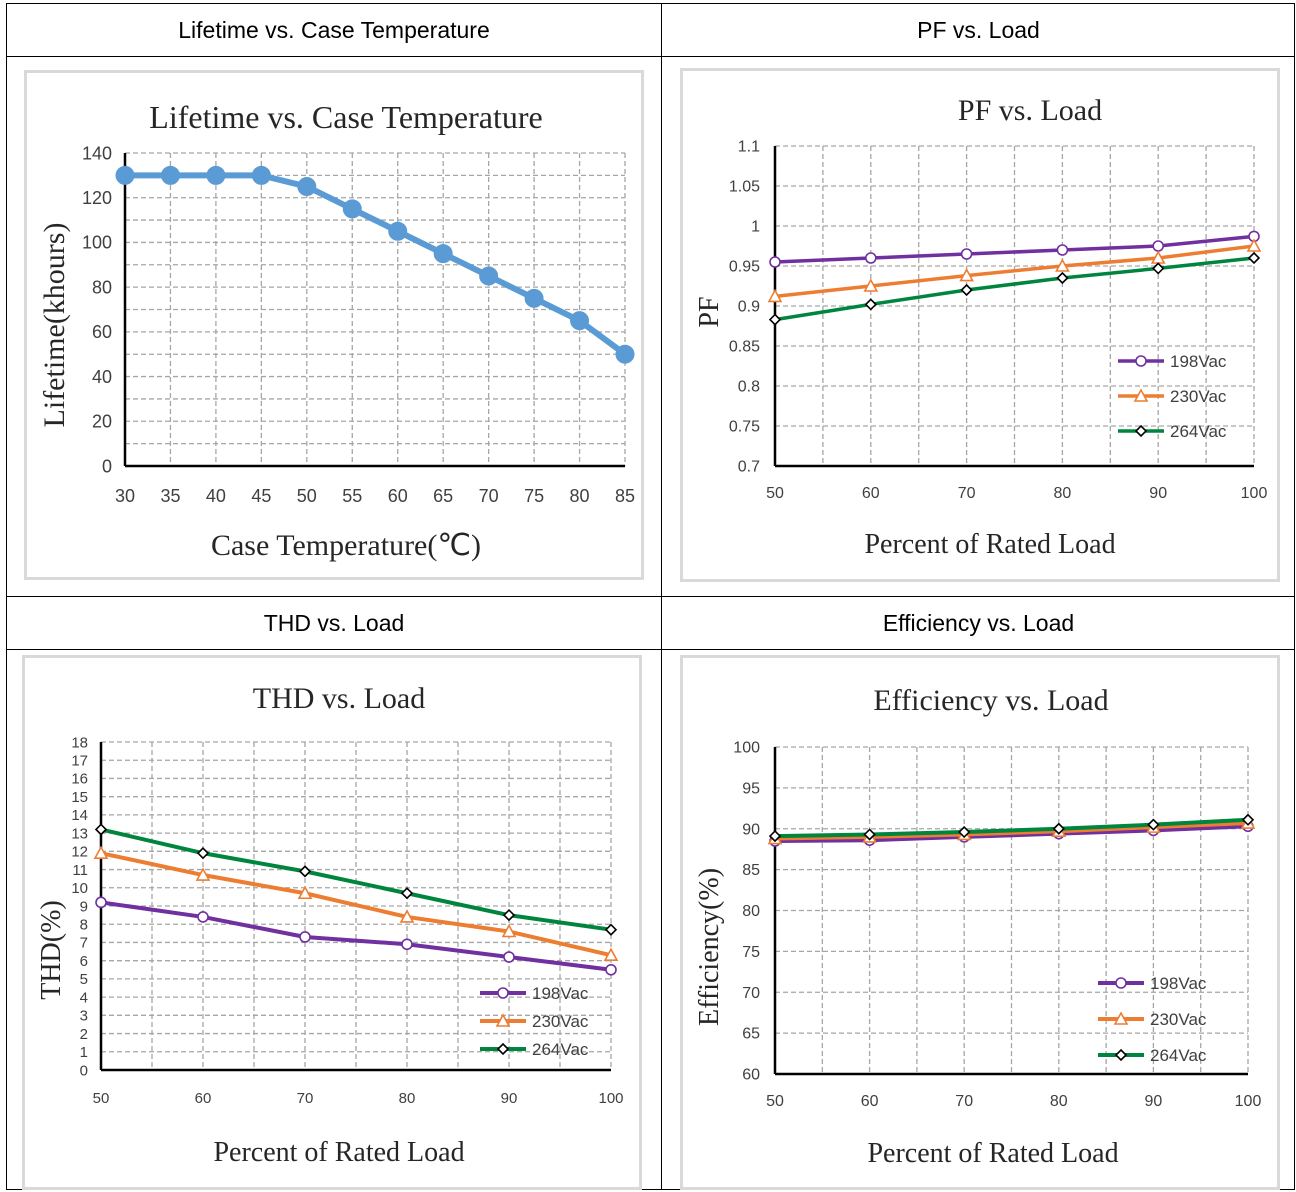 The image size is (1296, 1192). I want to click on y-tick-label: 75, so click(751, 952).